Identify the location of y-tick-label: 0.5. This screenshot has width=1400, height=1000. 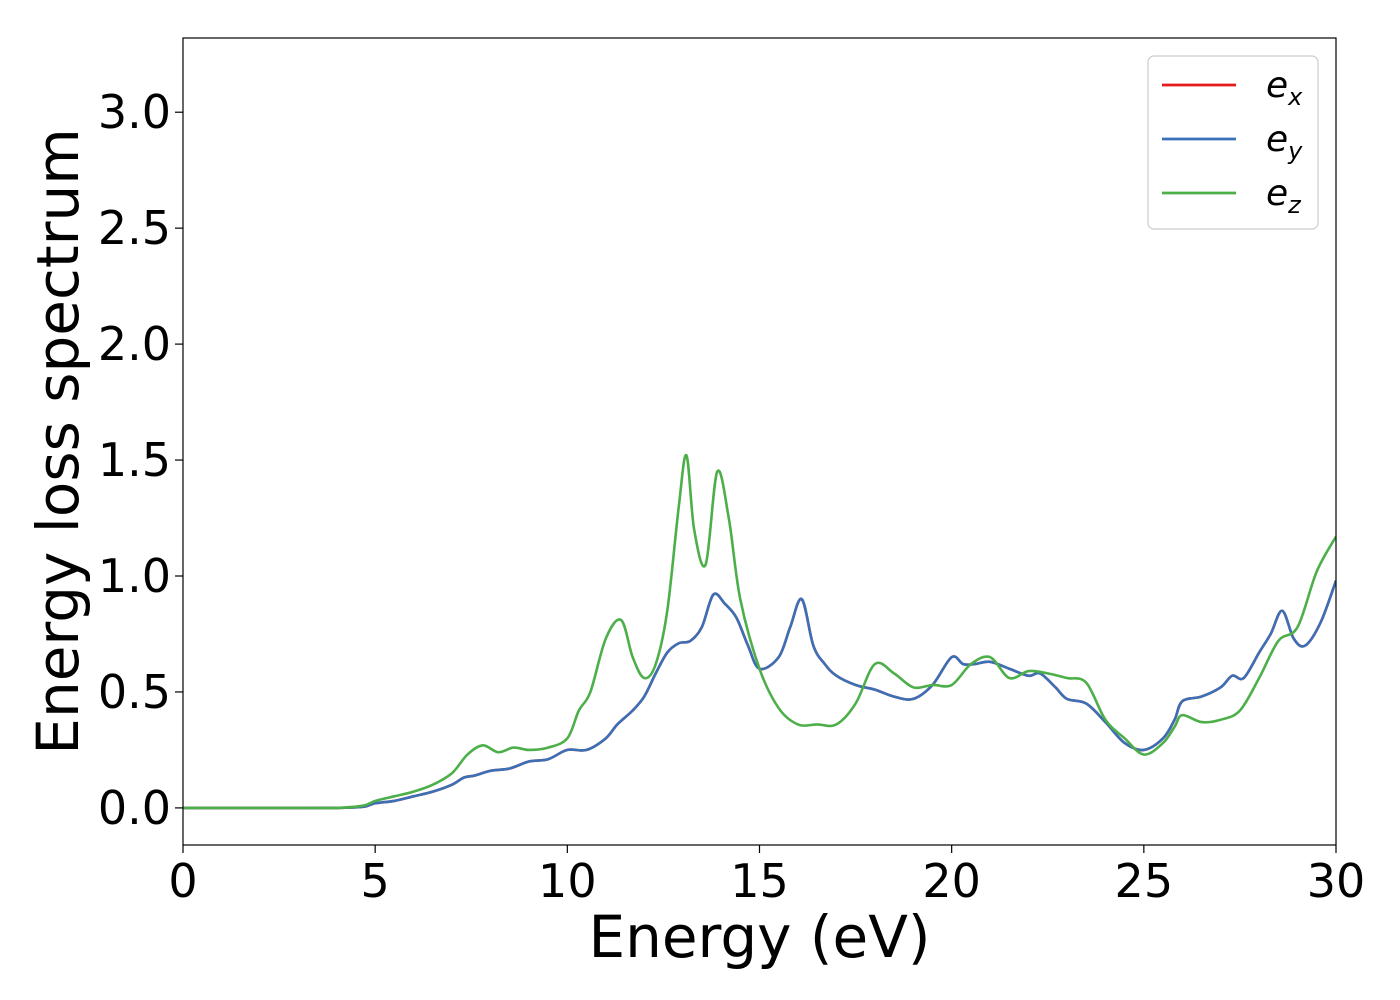
(134, 692).